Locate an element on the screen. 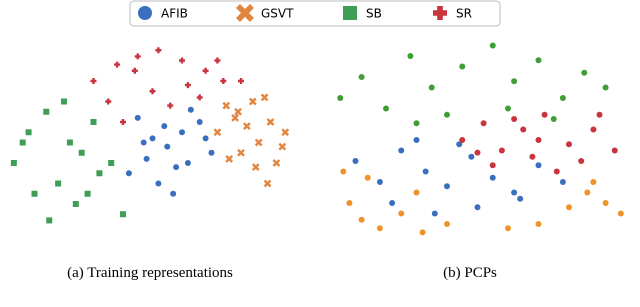 The height and width of the screenshot is (307, 640). legend-label: AFIB is located at coordinates (174, 14).